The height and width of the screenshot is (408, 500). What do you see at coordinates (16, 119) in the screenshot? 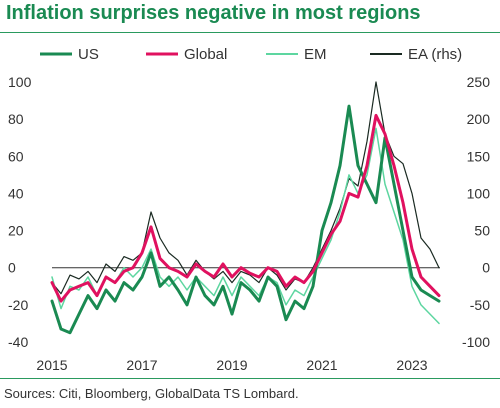
I see `left-axis-tick-label: 80` at bounding box center [16, 119].